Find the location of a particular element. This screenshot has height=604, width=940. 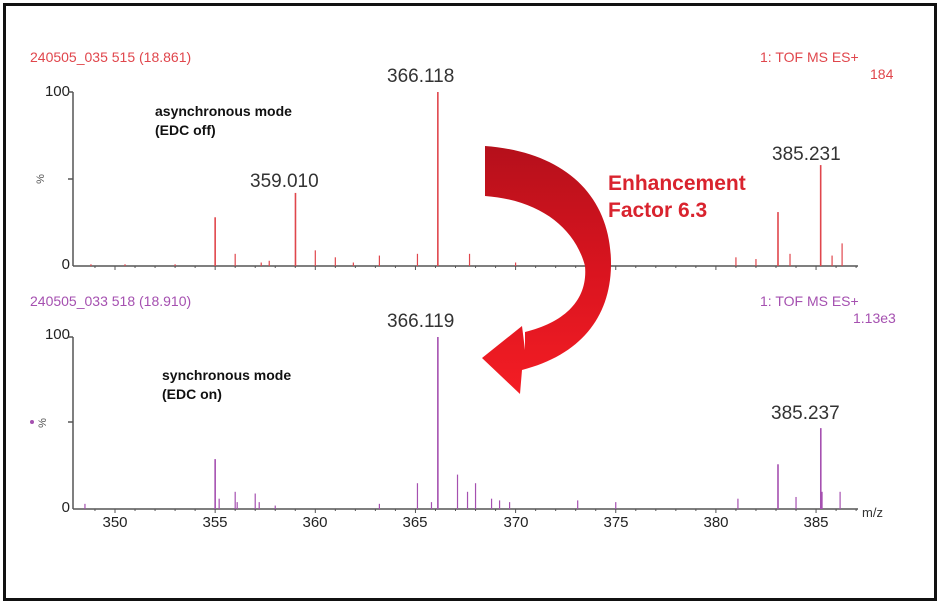

bottom-mode-line1: synchronous mode is located at coordinates (227, 375).